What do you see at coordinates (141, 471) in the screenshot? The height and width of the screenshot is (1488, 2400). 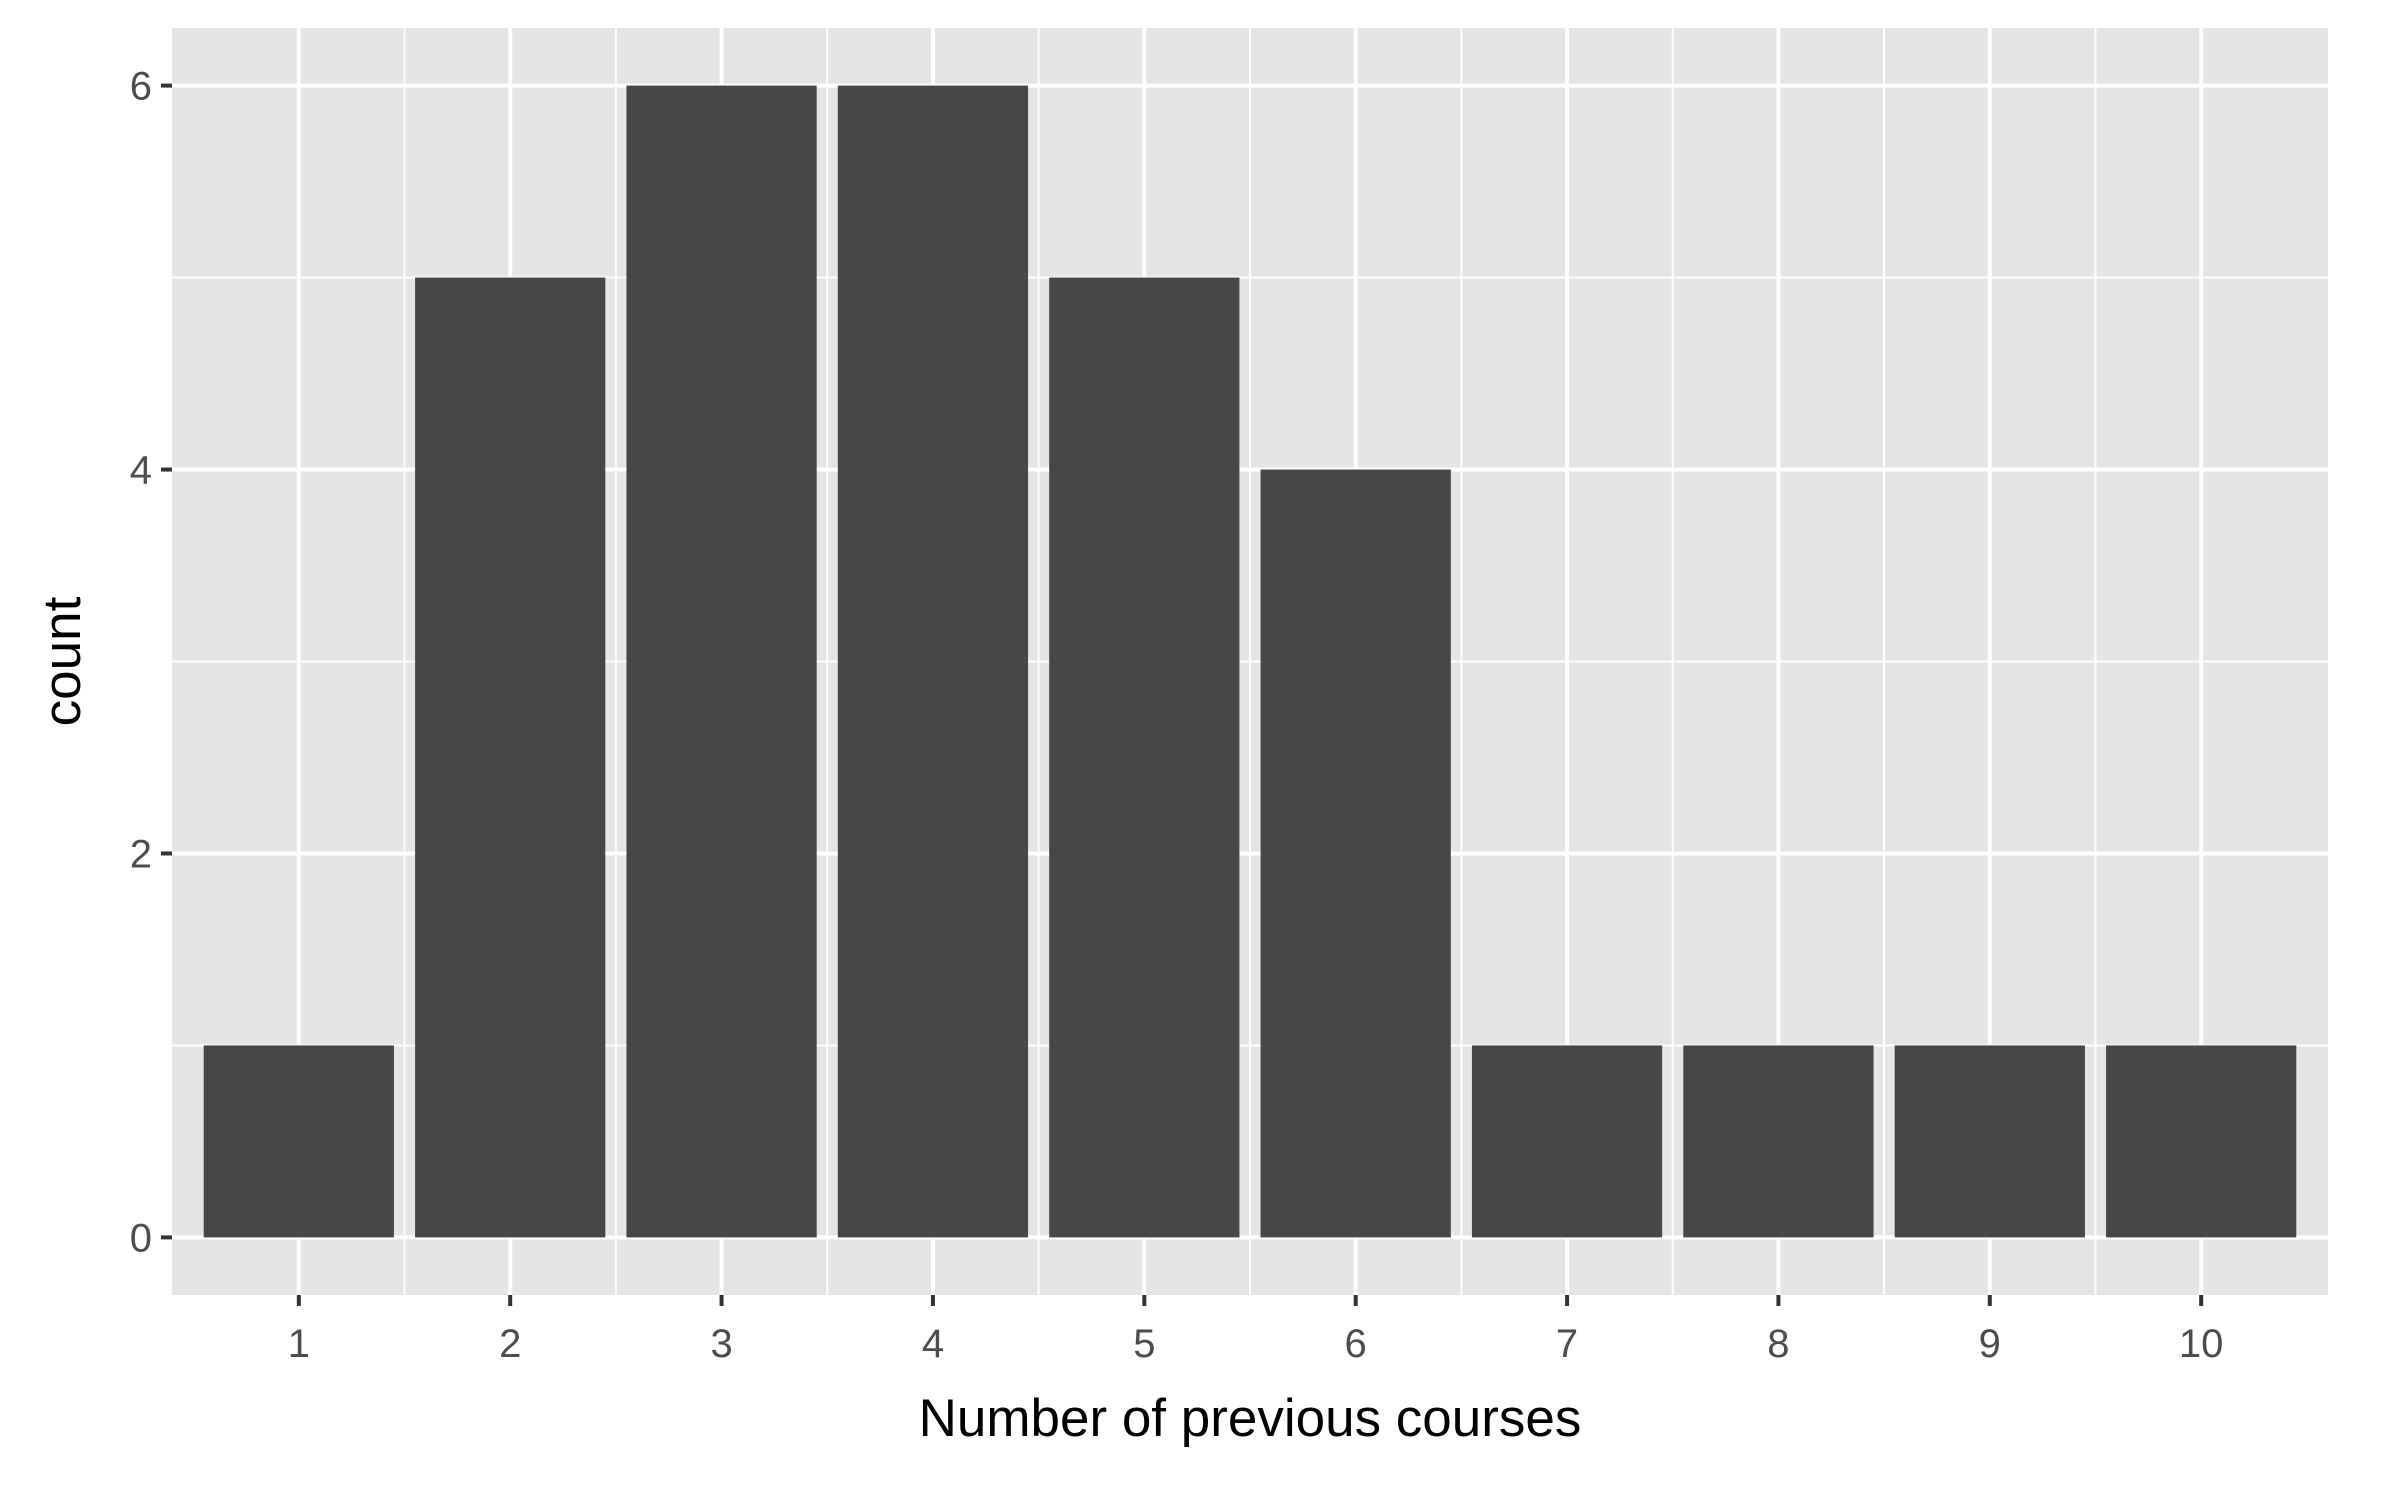 I see `y-tick-label: 4` at bounding box center [141, 471].